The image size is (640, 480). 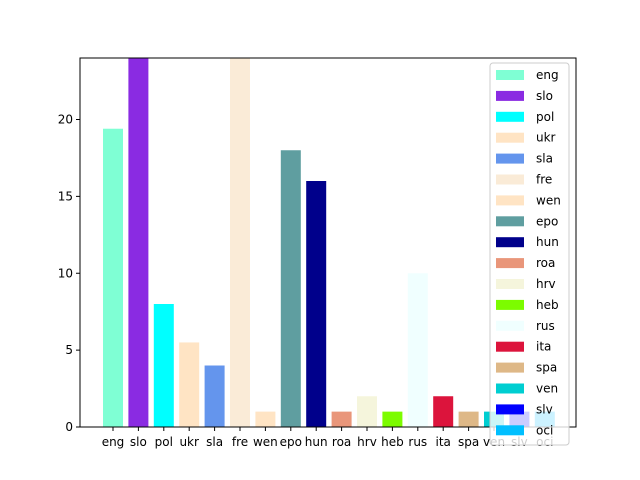 What do you see at coordinates (290, 288) in the screenshot?
I see `bar-epo` at bounding box center [290, 288].